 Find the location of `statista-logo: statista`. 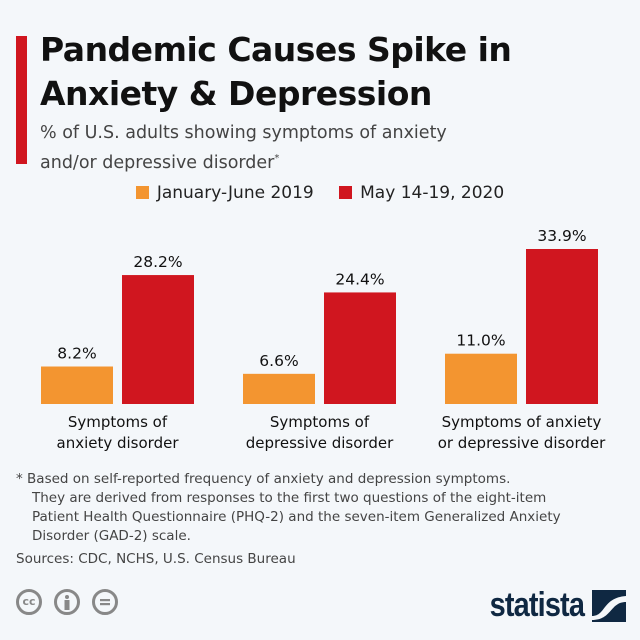

statista-logo: statista is located at coordinates (549, 605).